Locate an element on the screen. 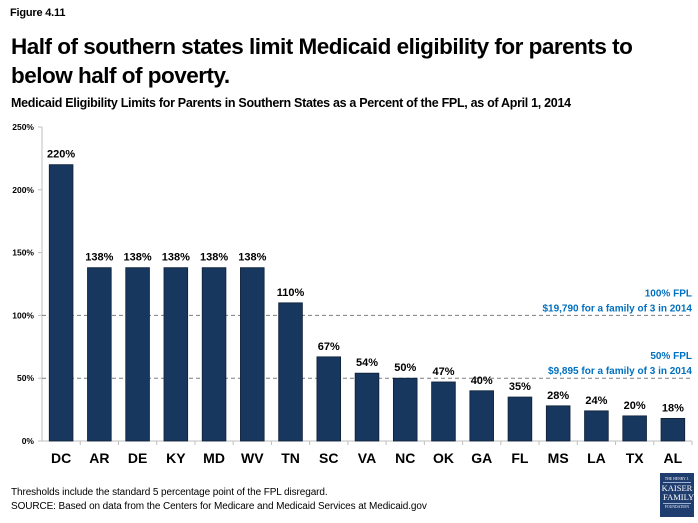 Image resolution: width=698 pixels, height=523 pixels. y-tick-label: 100% is located at coordinates (23, 315).